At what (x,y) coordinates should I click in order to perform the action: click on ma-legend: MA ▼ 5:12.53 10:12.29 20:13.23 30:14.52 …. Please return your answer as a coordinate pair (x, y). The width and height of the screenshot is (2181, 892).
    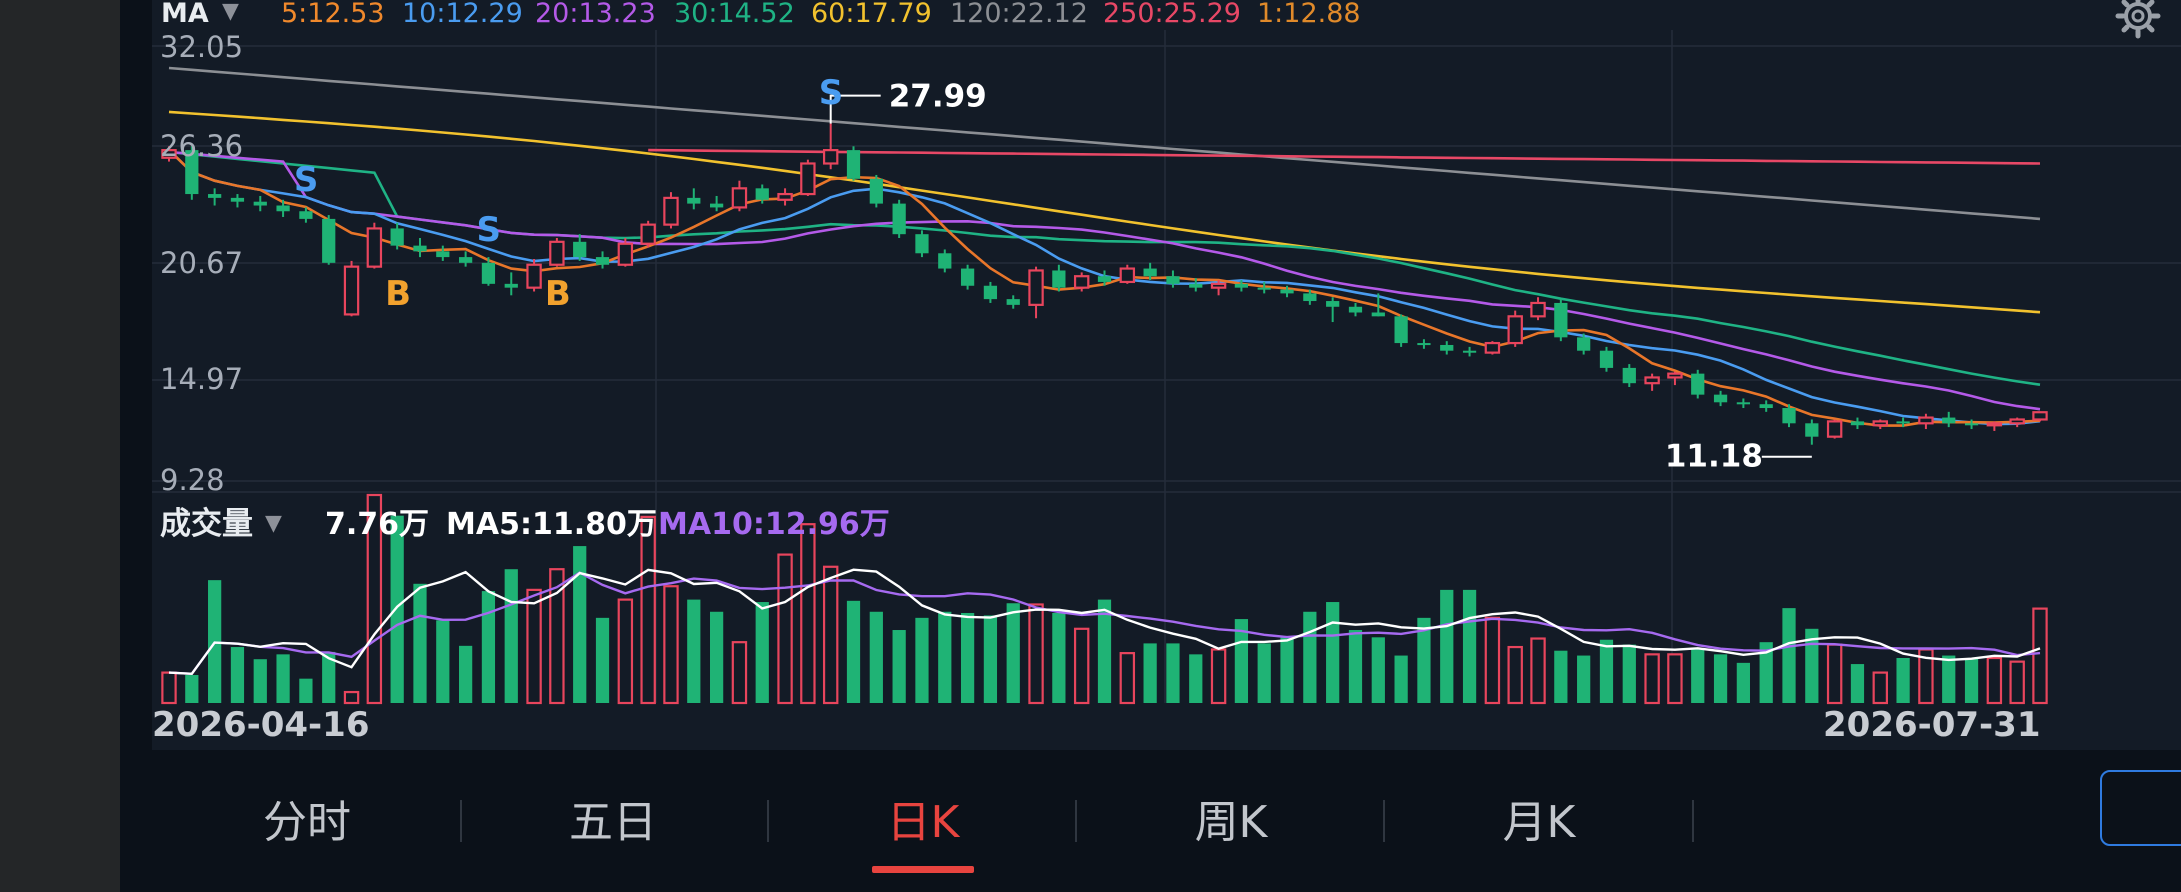
    Looking at the image, I should click on (761, 14).